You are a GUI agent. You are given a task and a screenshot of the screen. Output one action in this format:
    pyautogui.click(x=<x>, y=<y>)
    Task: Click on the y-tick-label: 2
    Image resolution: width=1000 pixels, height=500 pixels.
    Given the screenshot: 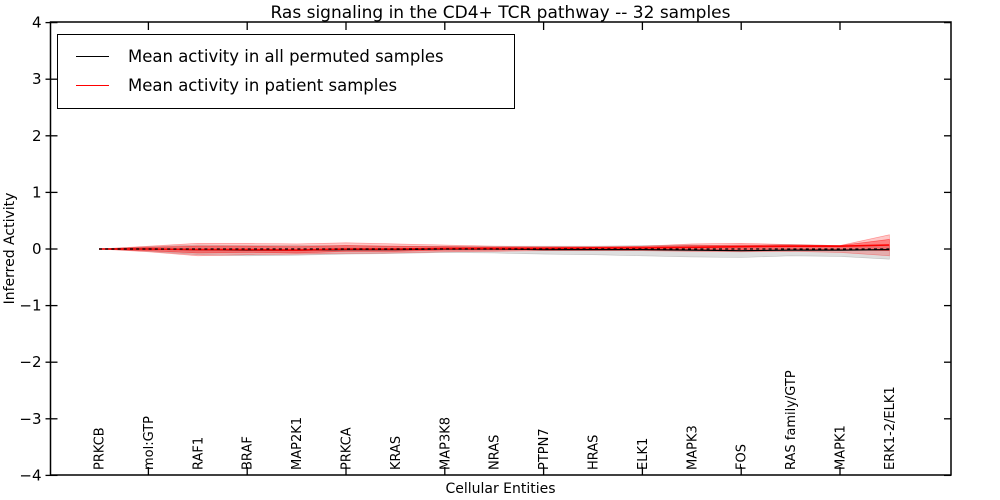 What is the action you would take?
    pyautogui.click(x=37, y=136)
    